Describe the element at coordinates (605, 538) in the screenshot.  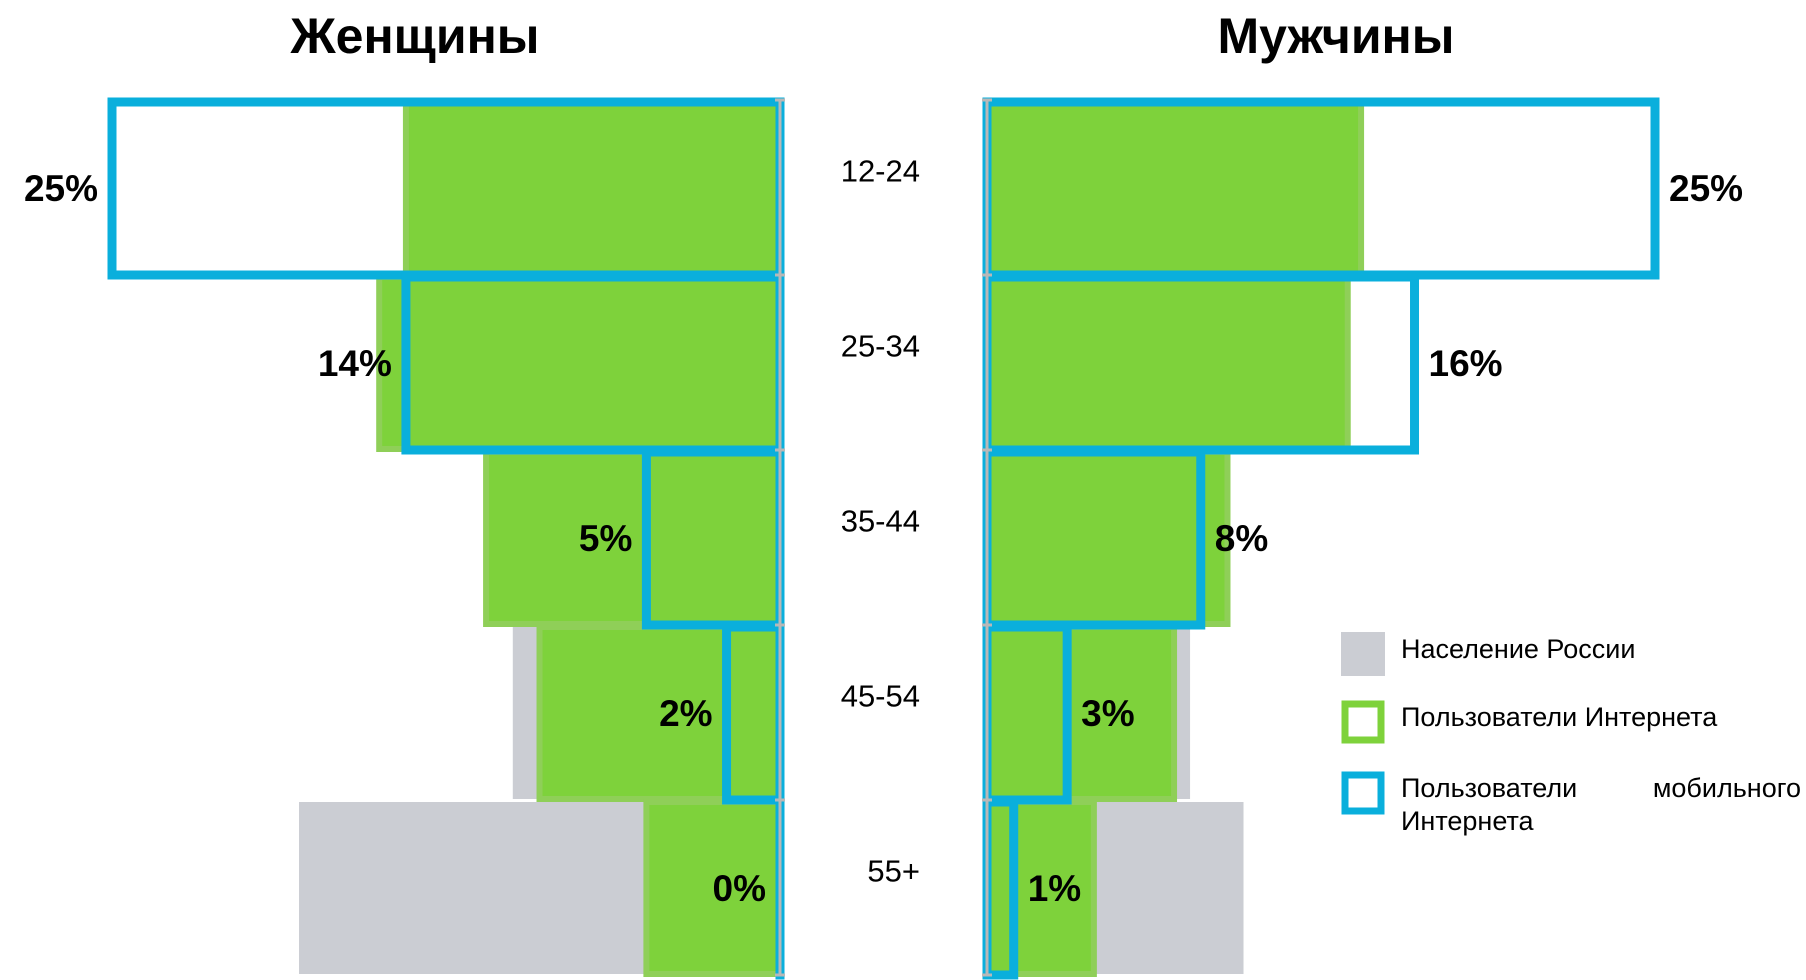
I see `value-label: 5%` at that location.